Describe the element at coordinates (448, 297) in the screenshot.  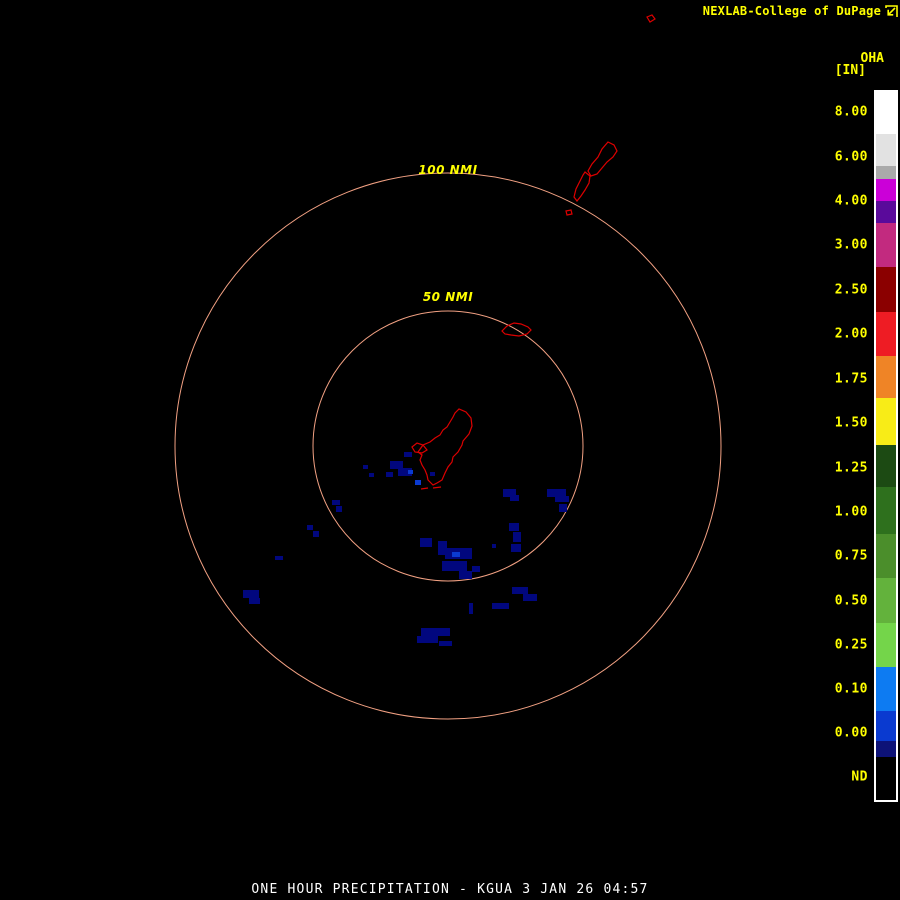
I see `range-ring-label: 50 NMI` at that location.